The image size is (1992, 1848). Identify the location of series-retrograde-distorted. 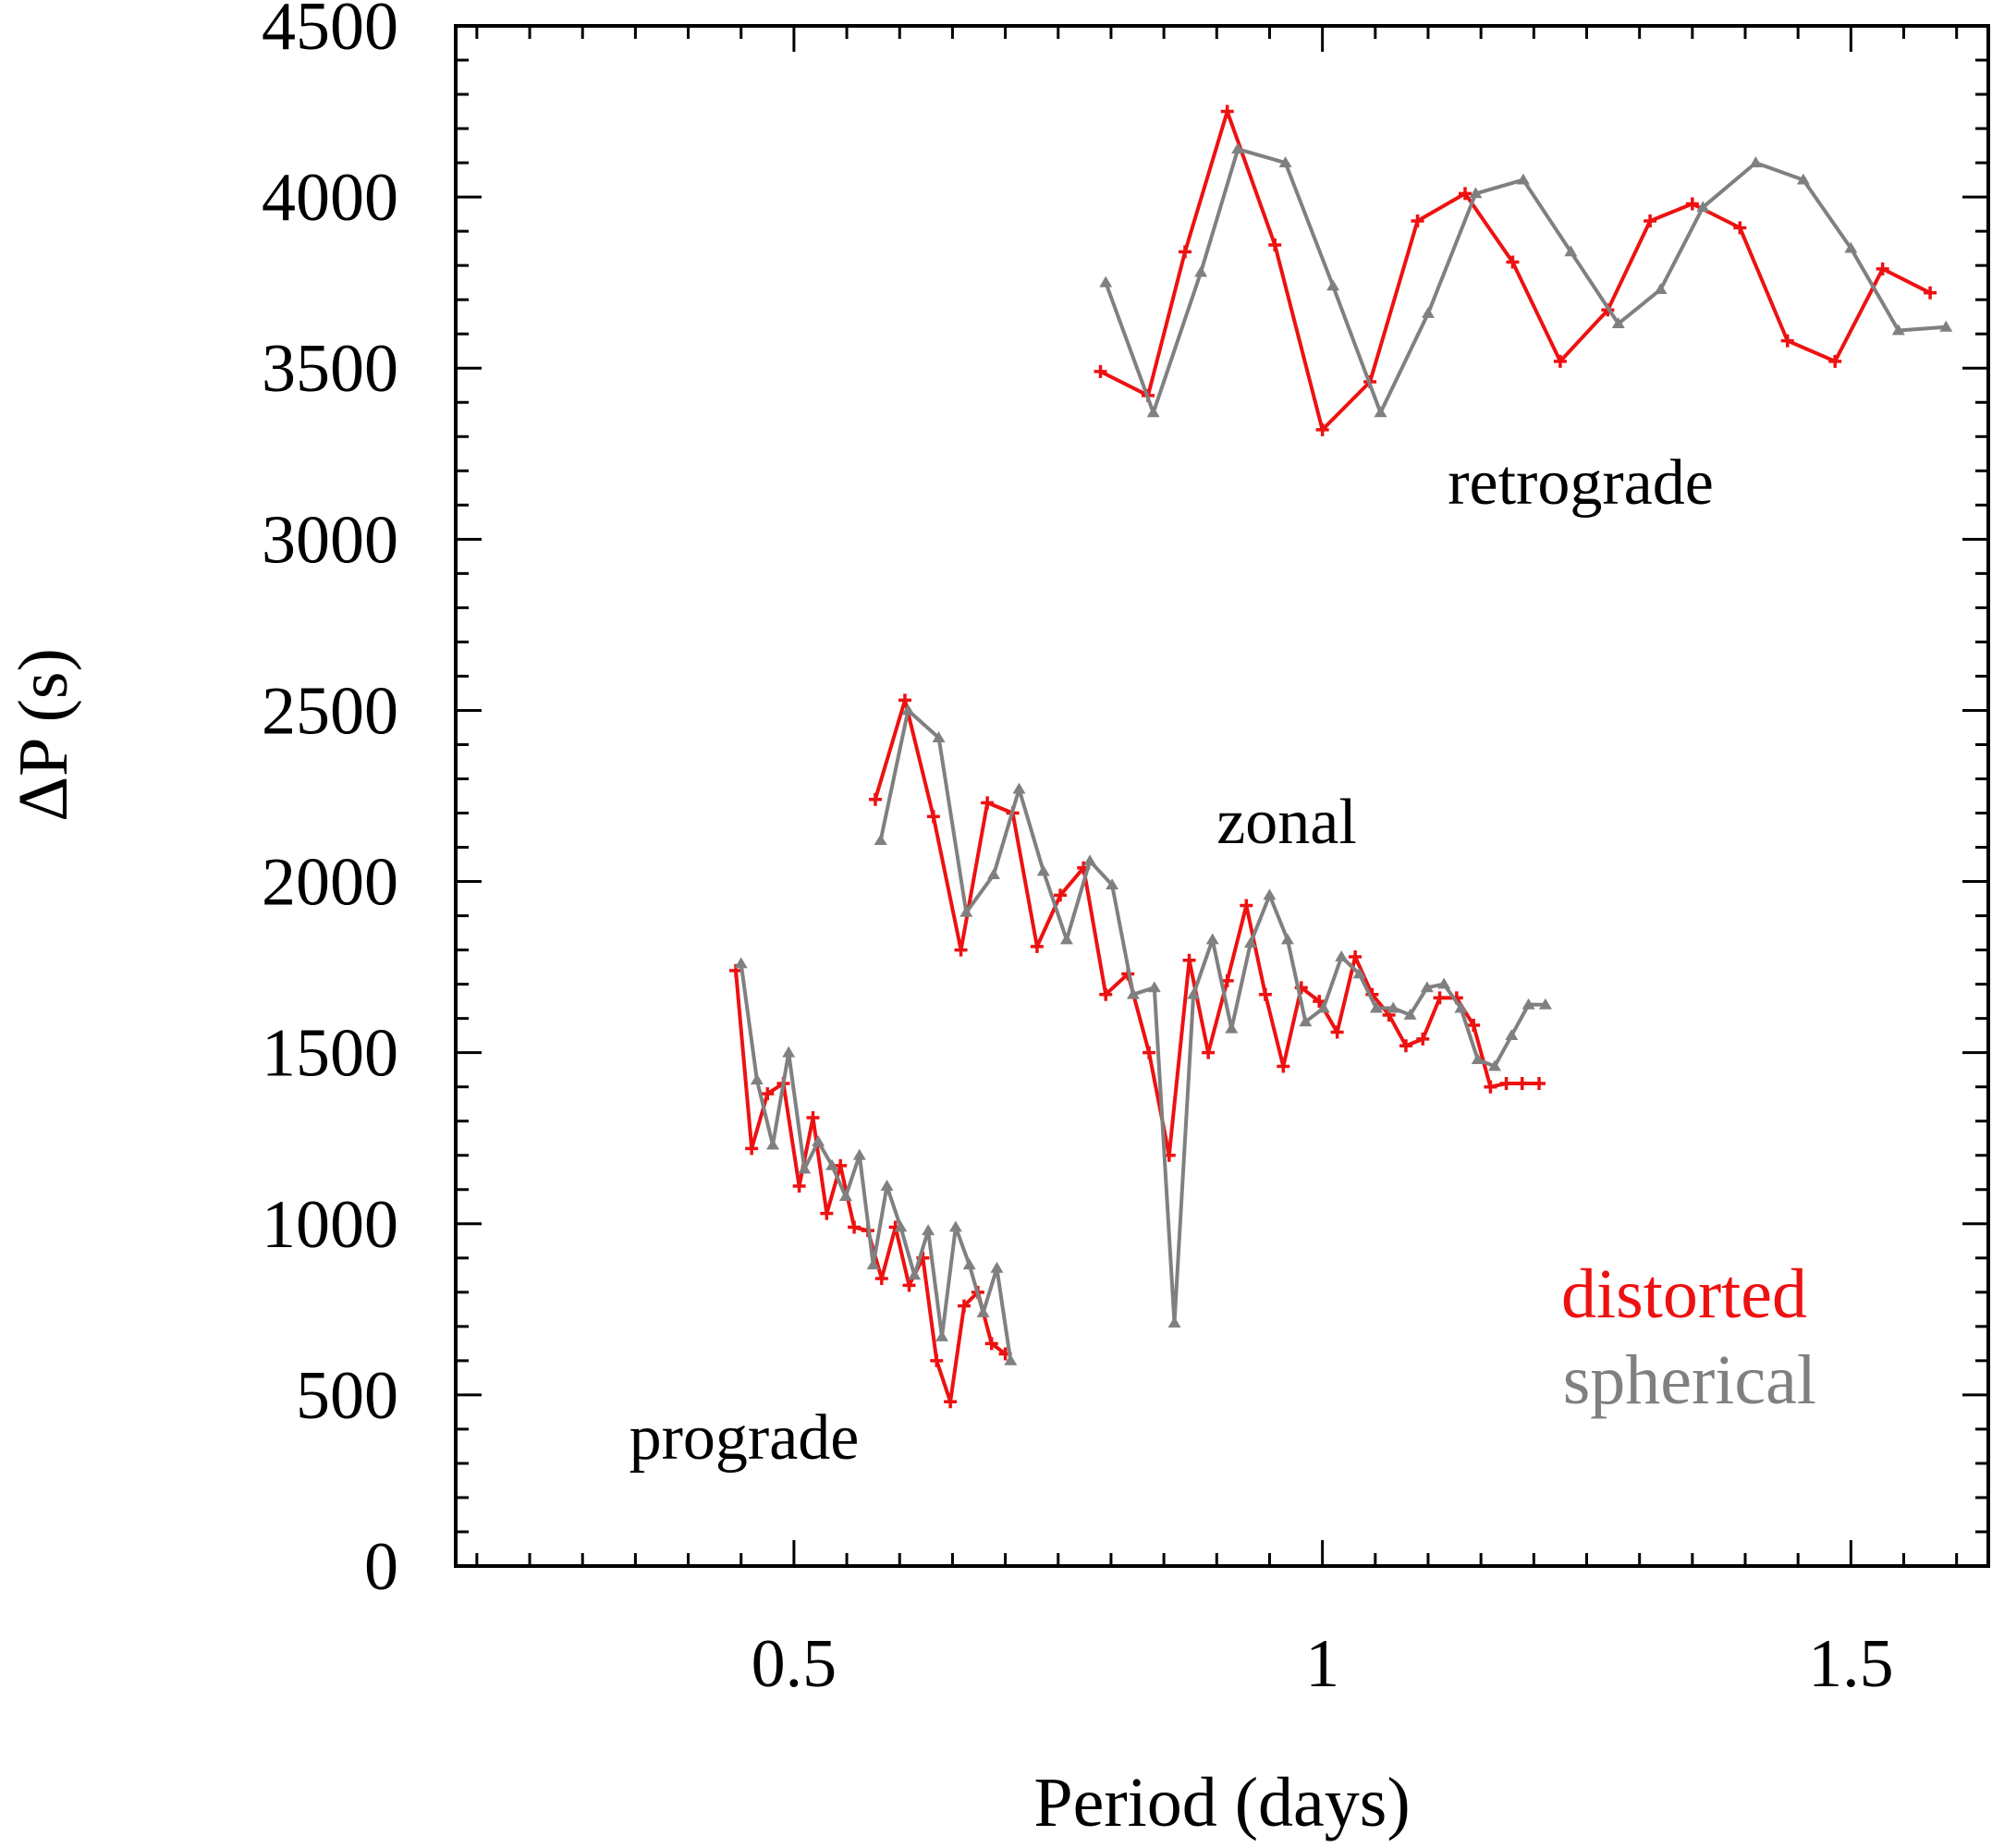
(1515, 270).